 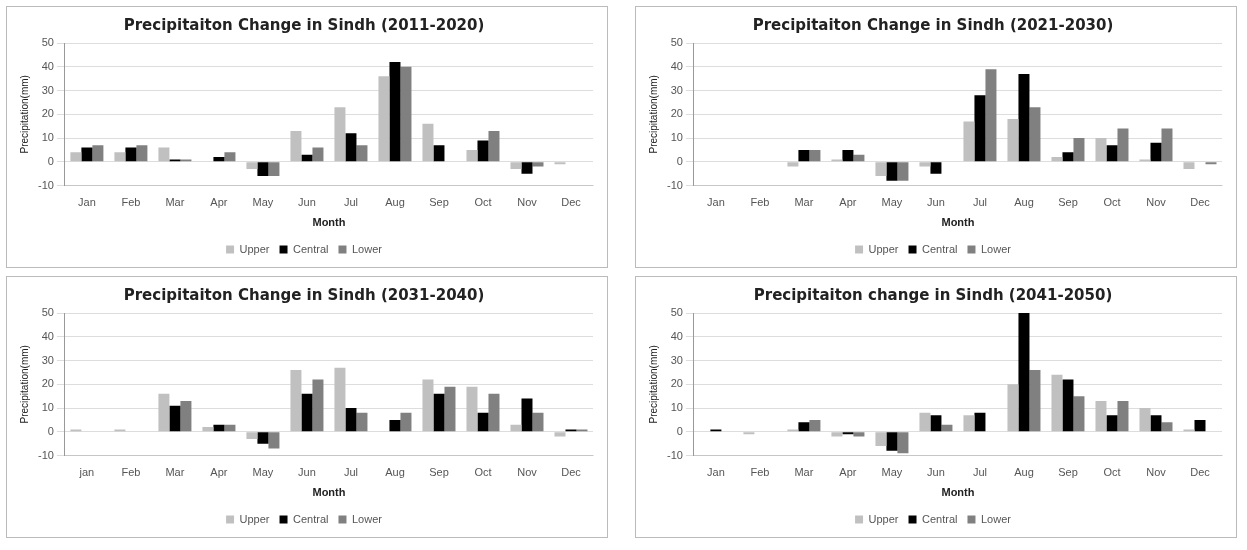 I want to click on legend-label: Lower, so click(x=367, y=248).